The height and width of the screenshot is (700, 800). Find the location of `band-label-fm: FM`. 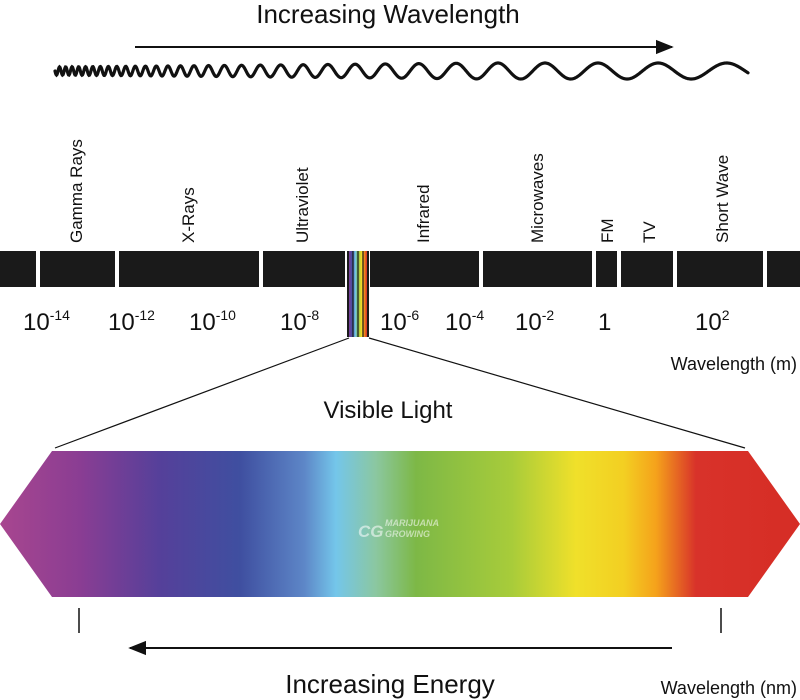

band-label-fm: FM is located at coordinates (607, 230).